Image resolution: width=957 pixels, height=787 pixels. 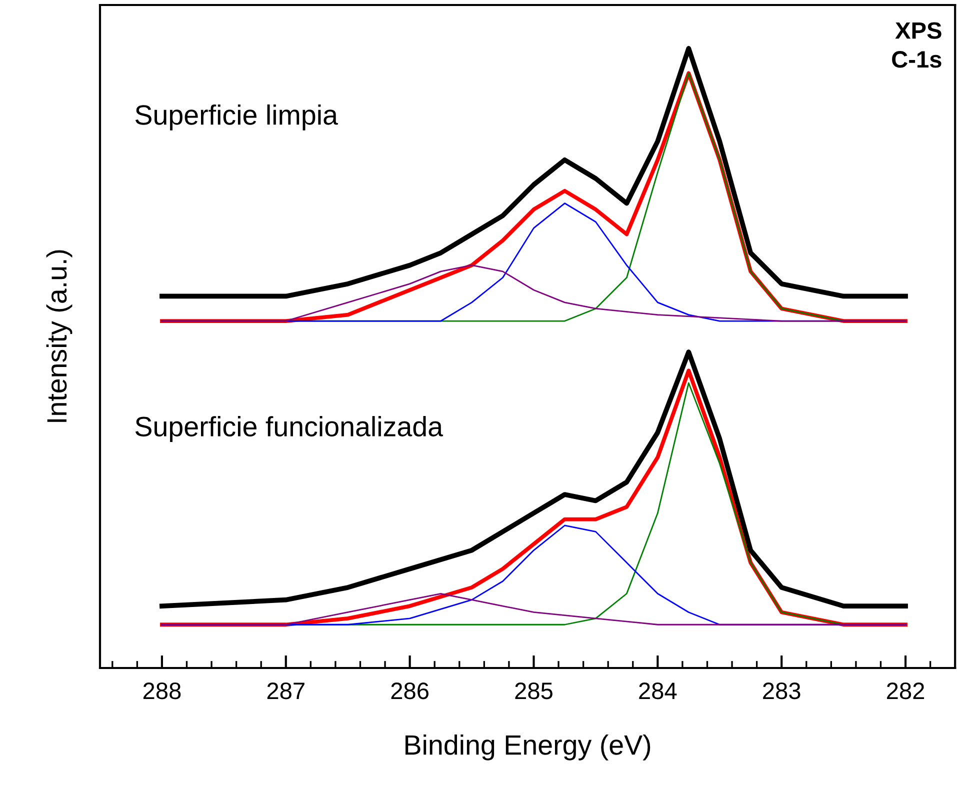 What do you see at coordinates (162, 691) in the screenshot?
I see `x-tick-label: 288` at bounding box center [162, 691].